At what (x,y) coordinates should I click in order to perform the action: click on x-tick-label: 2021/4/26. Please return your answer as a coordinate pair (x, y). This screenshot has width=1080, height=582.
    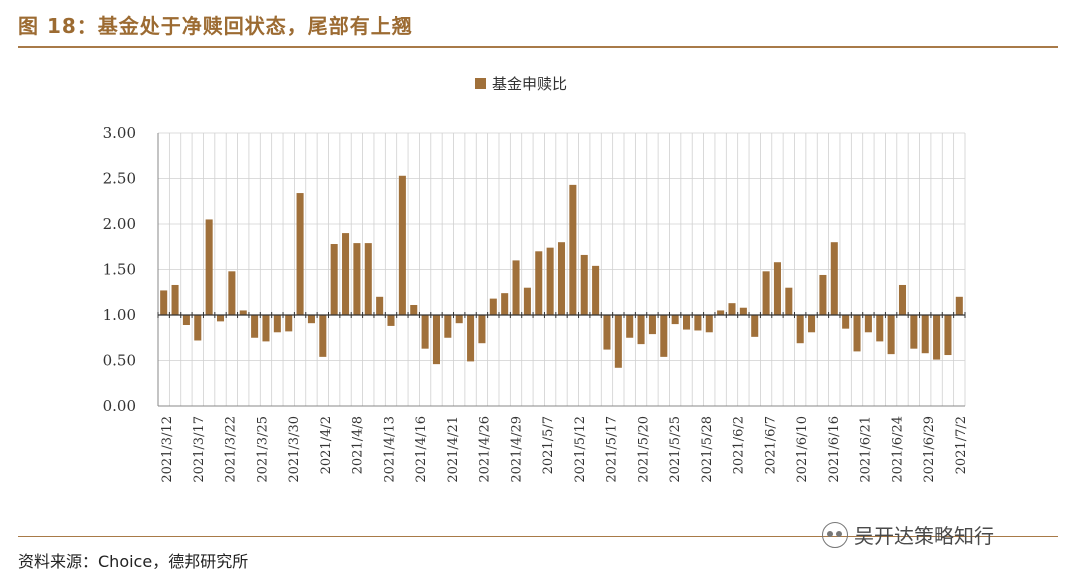
    Looking at the image, I should click on (485, 449).